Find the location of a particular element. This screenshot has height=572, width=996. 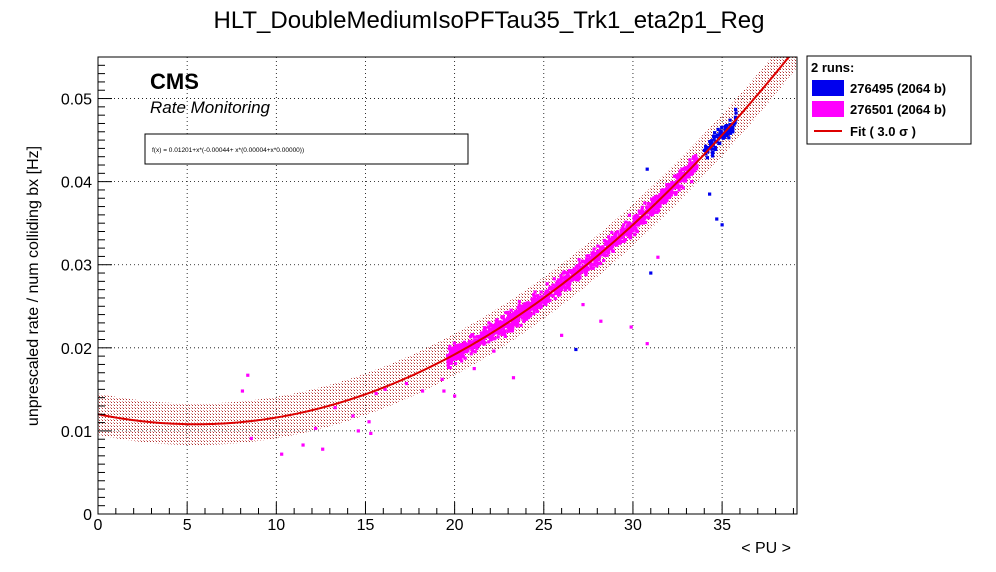

cms-label: CMS is located at coordinates (174, 81).